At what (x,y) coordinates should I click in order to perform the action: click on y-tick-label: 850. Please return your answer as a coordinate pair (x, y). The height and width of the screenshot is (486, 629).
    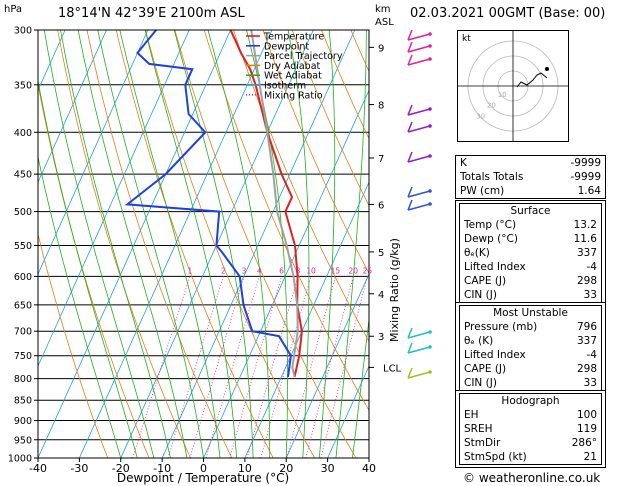
    Looking at the image, I should click on (23, 401).